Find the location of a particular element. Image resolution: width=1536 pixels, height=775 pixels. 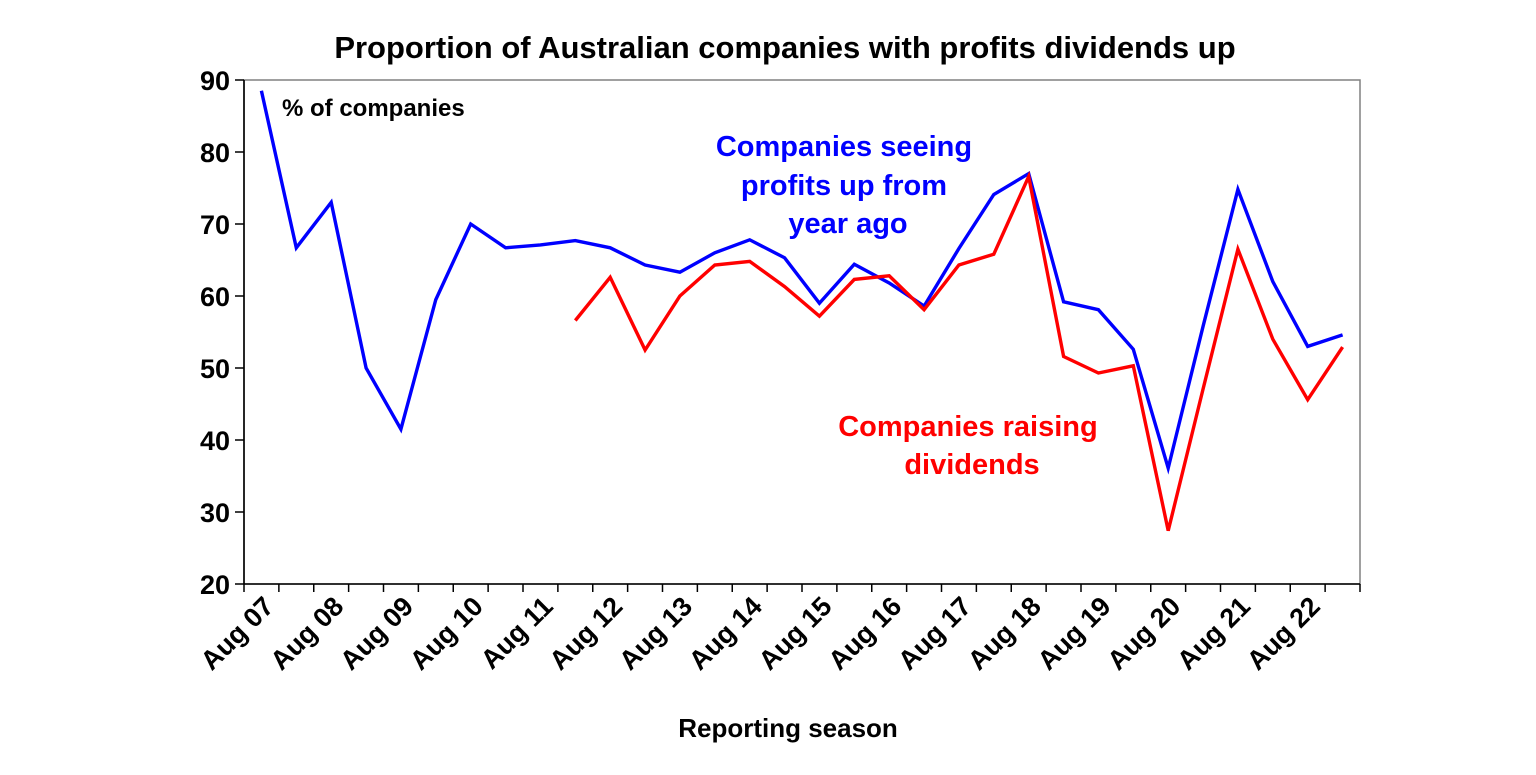

x-tick-label: Aug 12 is located at coordinates (586, 633).